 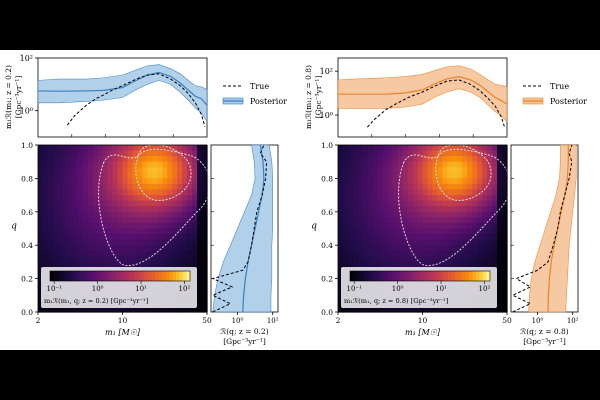 What do you see at coordinates (327, 145) in the screenshot?
I see `heatmap-ytick-label: 1.0` at bounding box center [327, 145].